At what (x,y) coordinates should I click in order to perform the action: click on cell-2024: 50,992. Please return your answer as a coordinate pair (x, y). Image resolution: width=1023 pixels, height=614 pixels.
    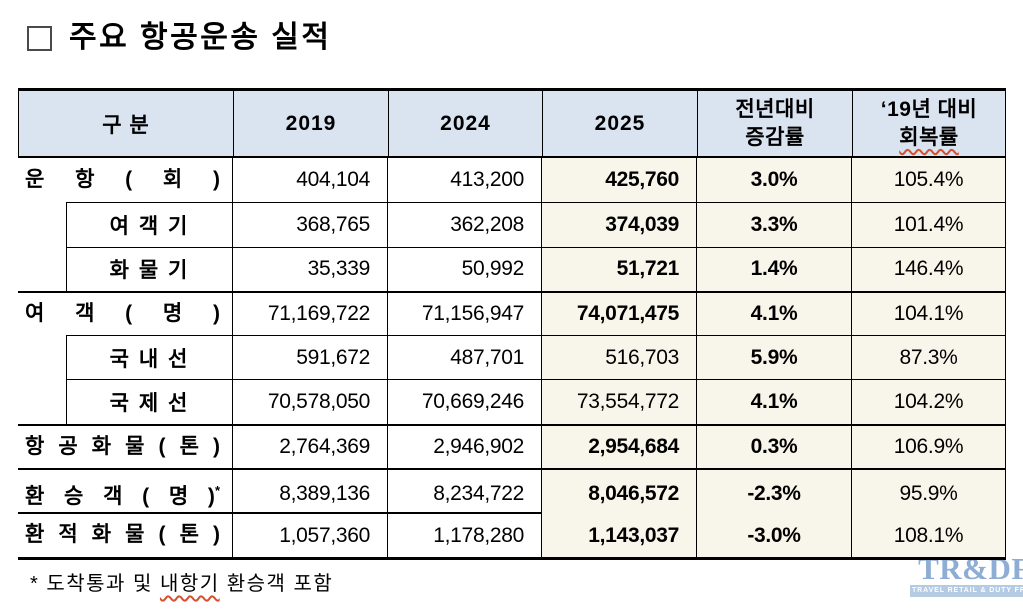
    Looking at the image, I should click on (464, 268).